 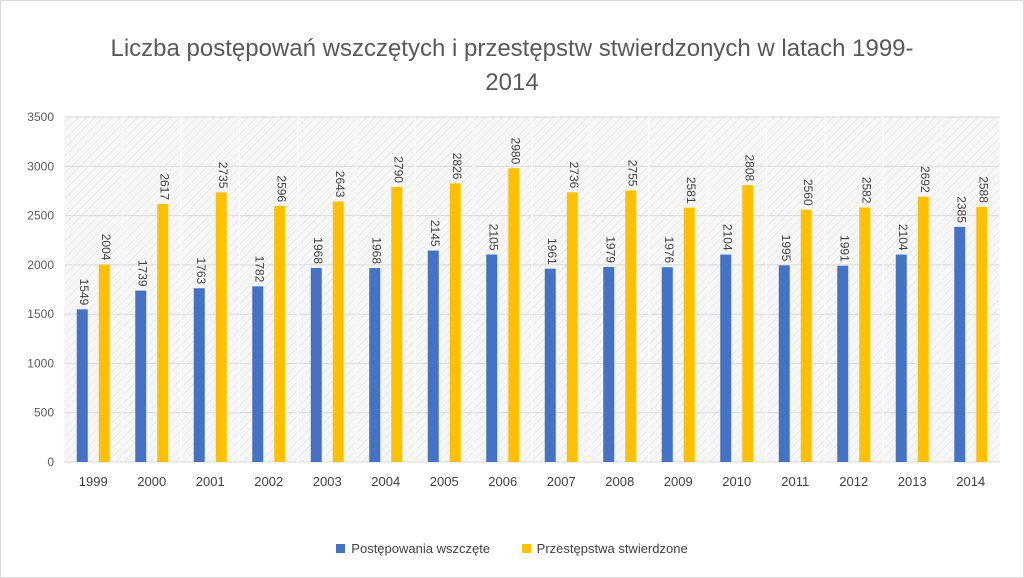 I want to click on data-label: 1549, so click(x=84, y=292).